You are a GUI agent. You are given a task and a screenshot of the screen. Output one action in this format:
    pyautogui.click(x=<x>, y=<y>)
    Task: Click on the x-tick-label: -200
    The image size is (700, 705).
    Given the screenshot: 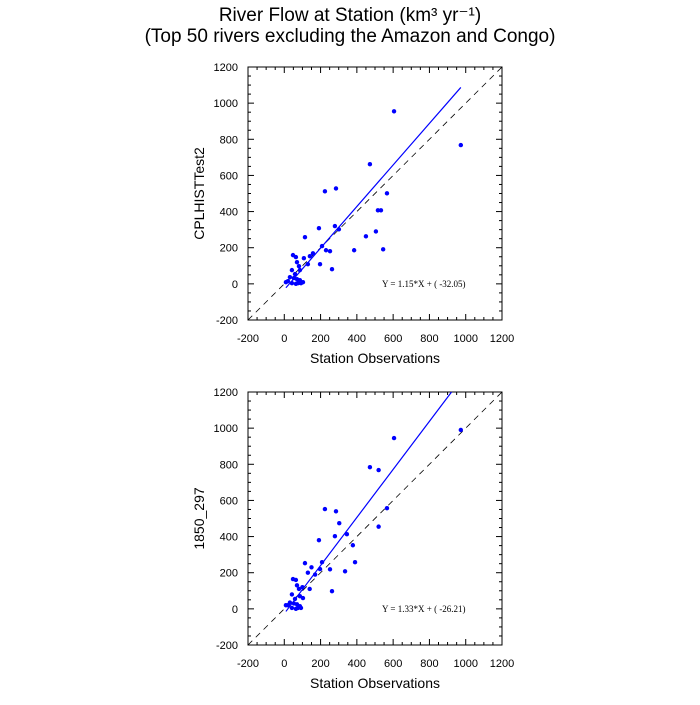 What is the action you would take?
    pyautogui.click(x=248, y=339)
    